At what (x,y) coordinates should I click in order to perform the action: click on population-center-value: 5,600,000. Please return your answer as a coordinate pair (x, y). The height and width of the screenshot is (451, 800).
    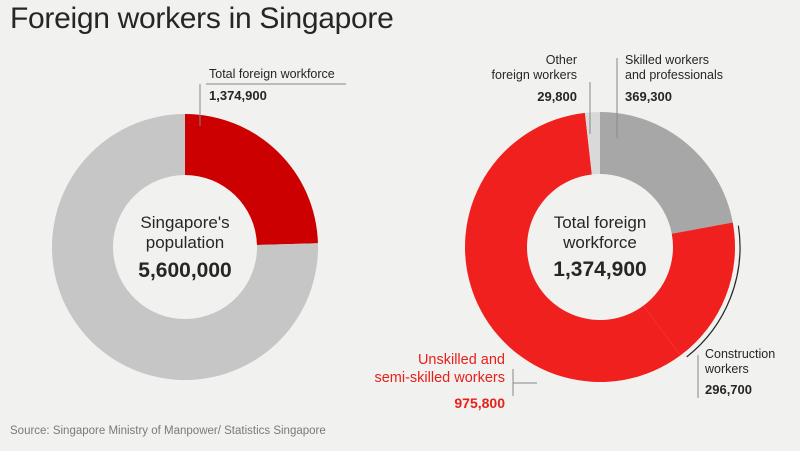
    Looking at the image, I should click on (184, 270).